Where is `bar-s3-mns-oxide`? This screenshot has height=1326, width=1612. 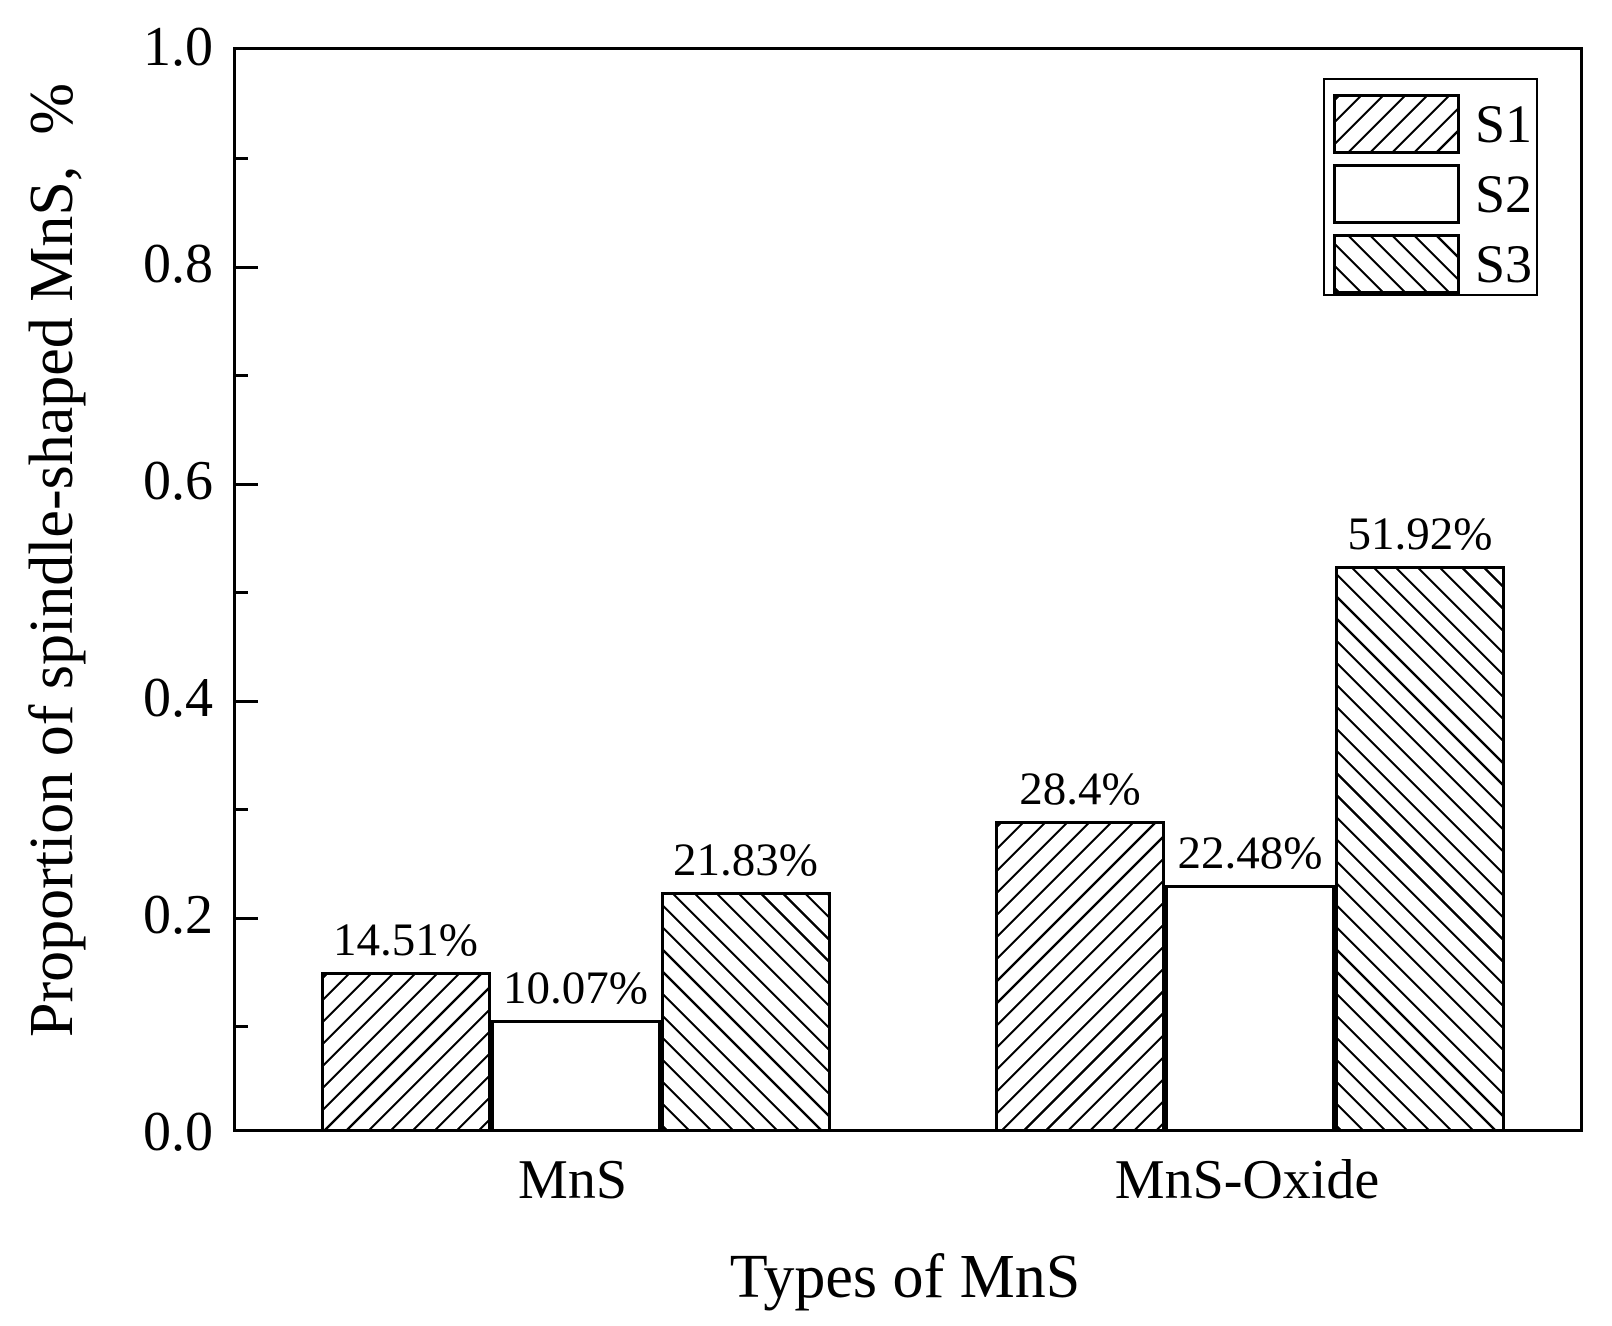
bar-s3-mns-oxide is located at coordinates (1420, 847).